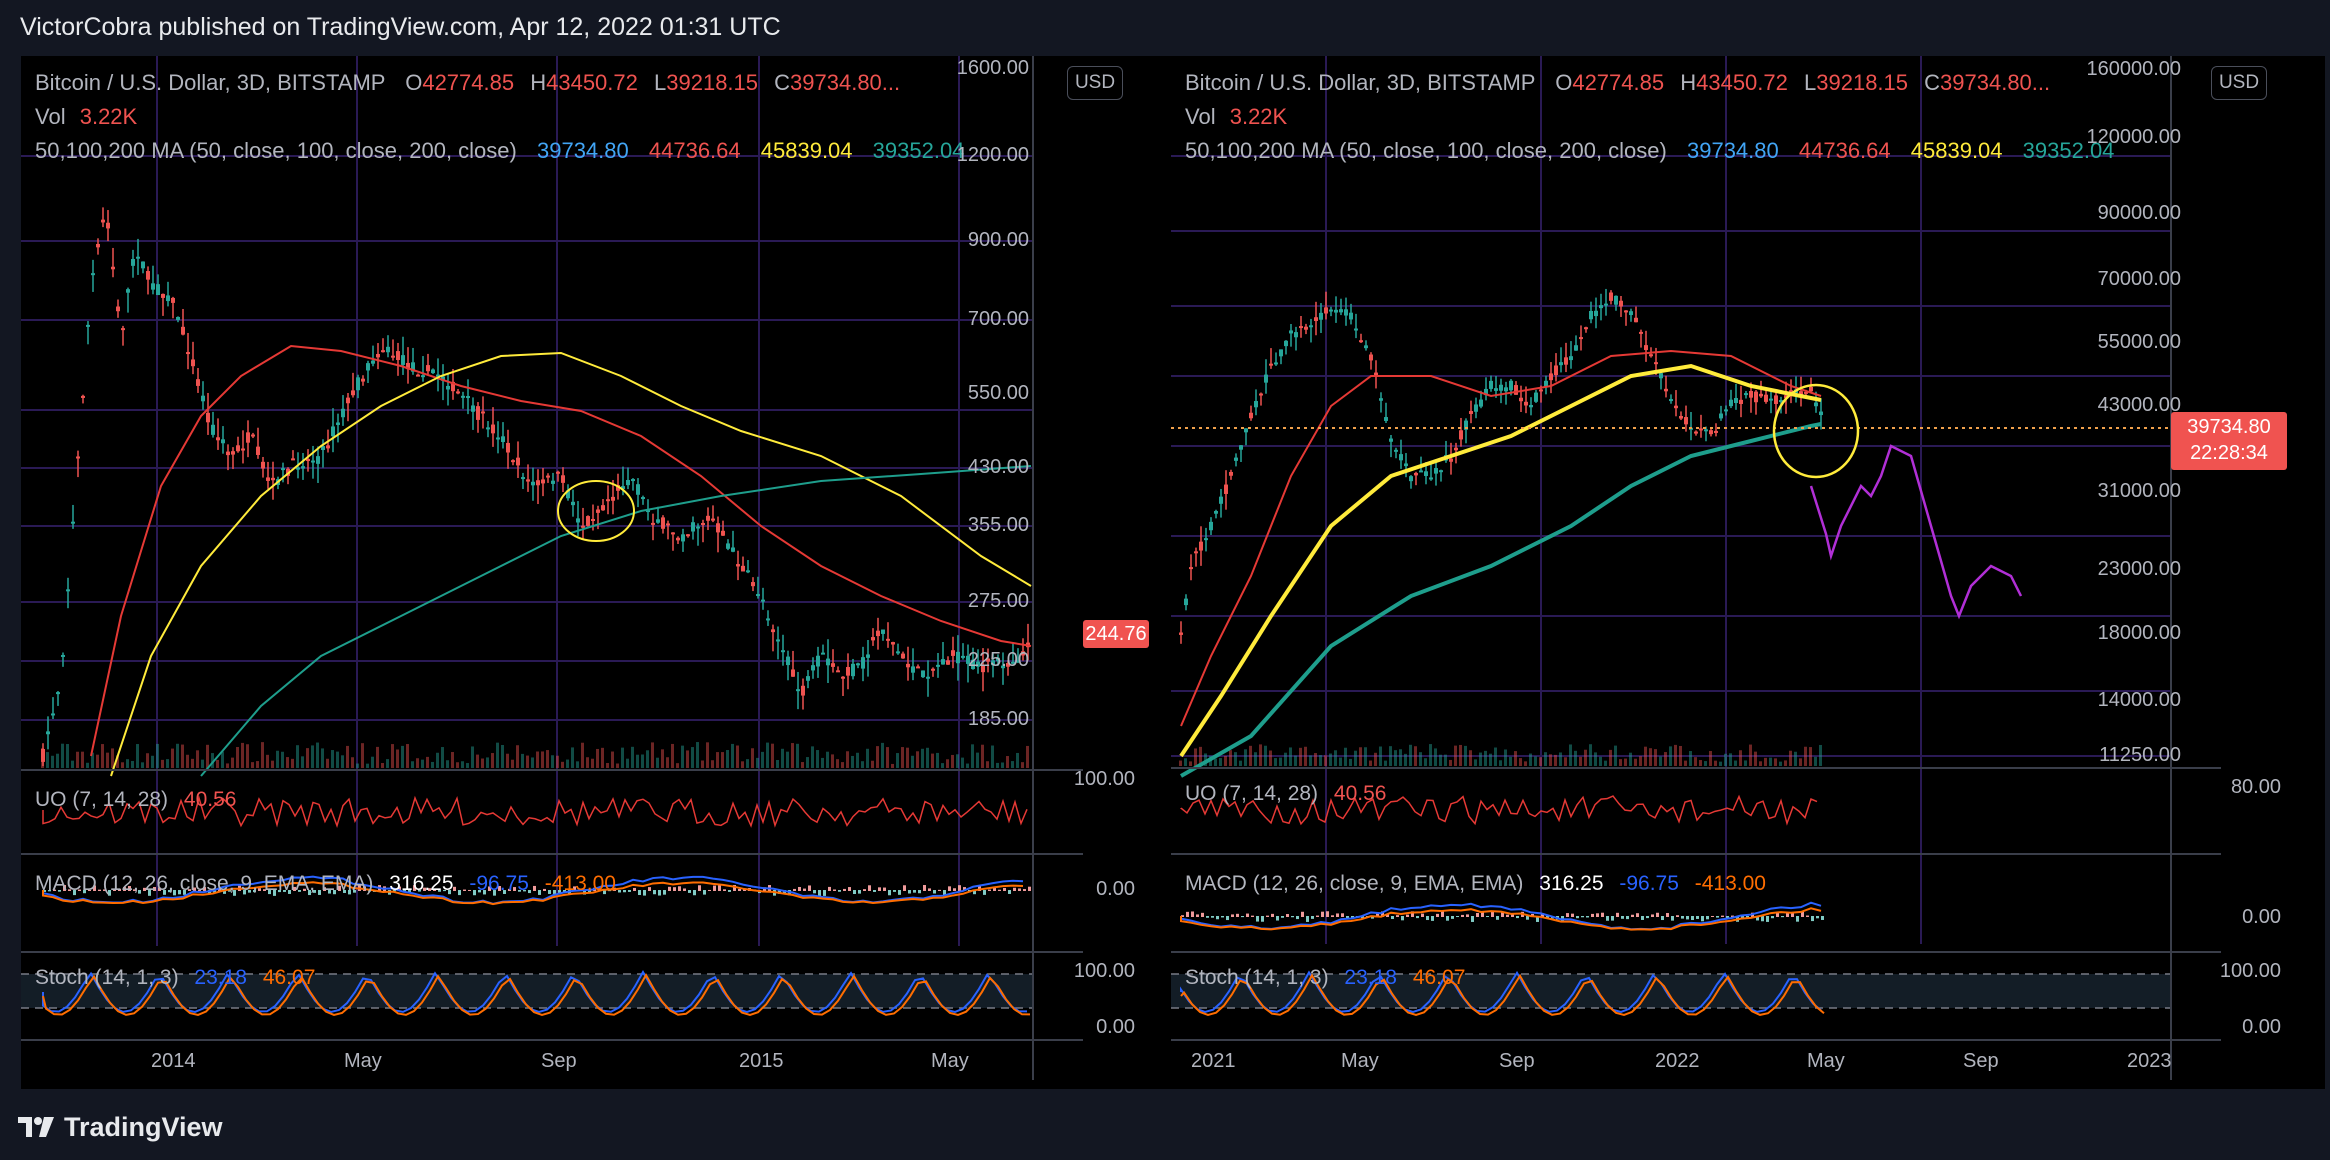 Image resolution: width=2330 pixels, height=1160 pixels. Describe the element at coordinates (1501, 600) in the screenshot. I see `ma-200-line` at that location.